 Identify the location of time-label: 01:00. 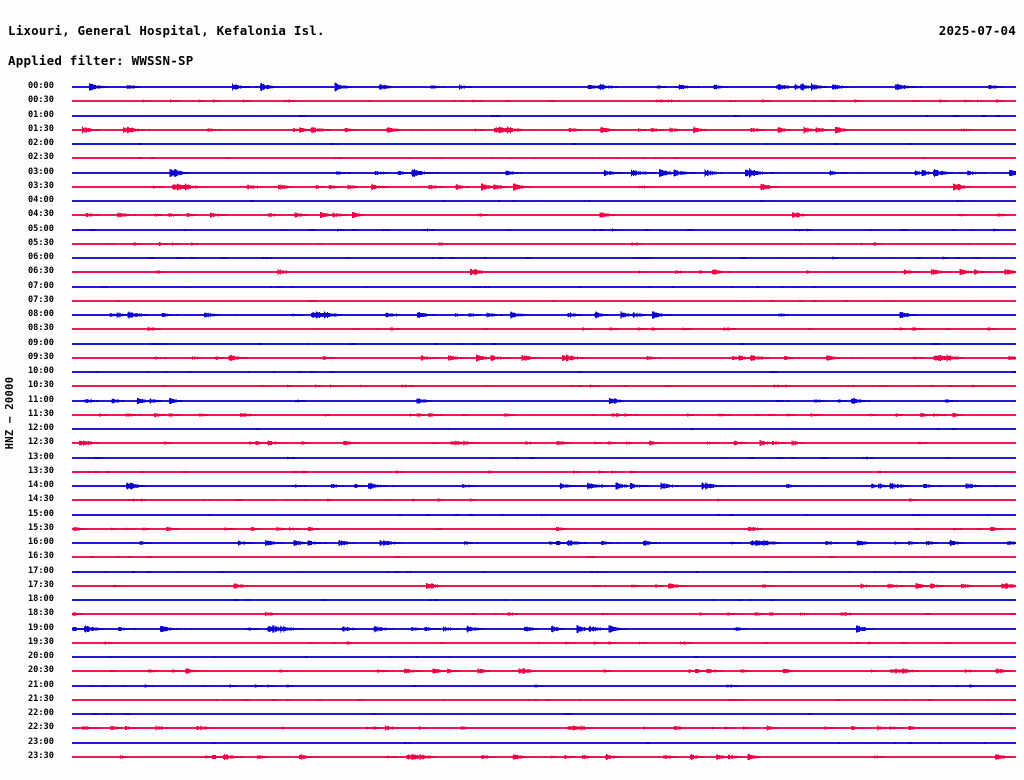
(41, 114).